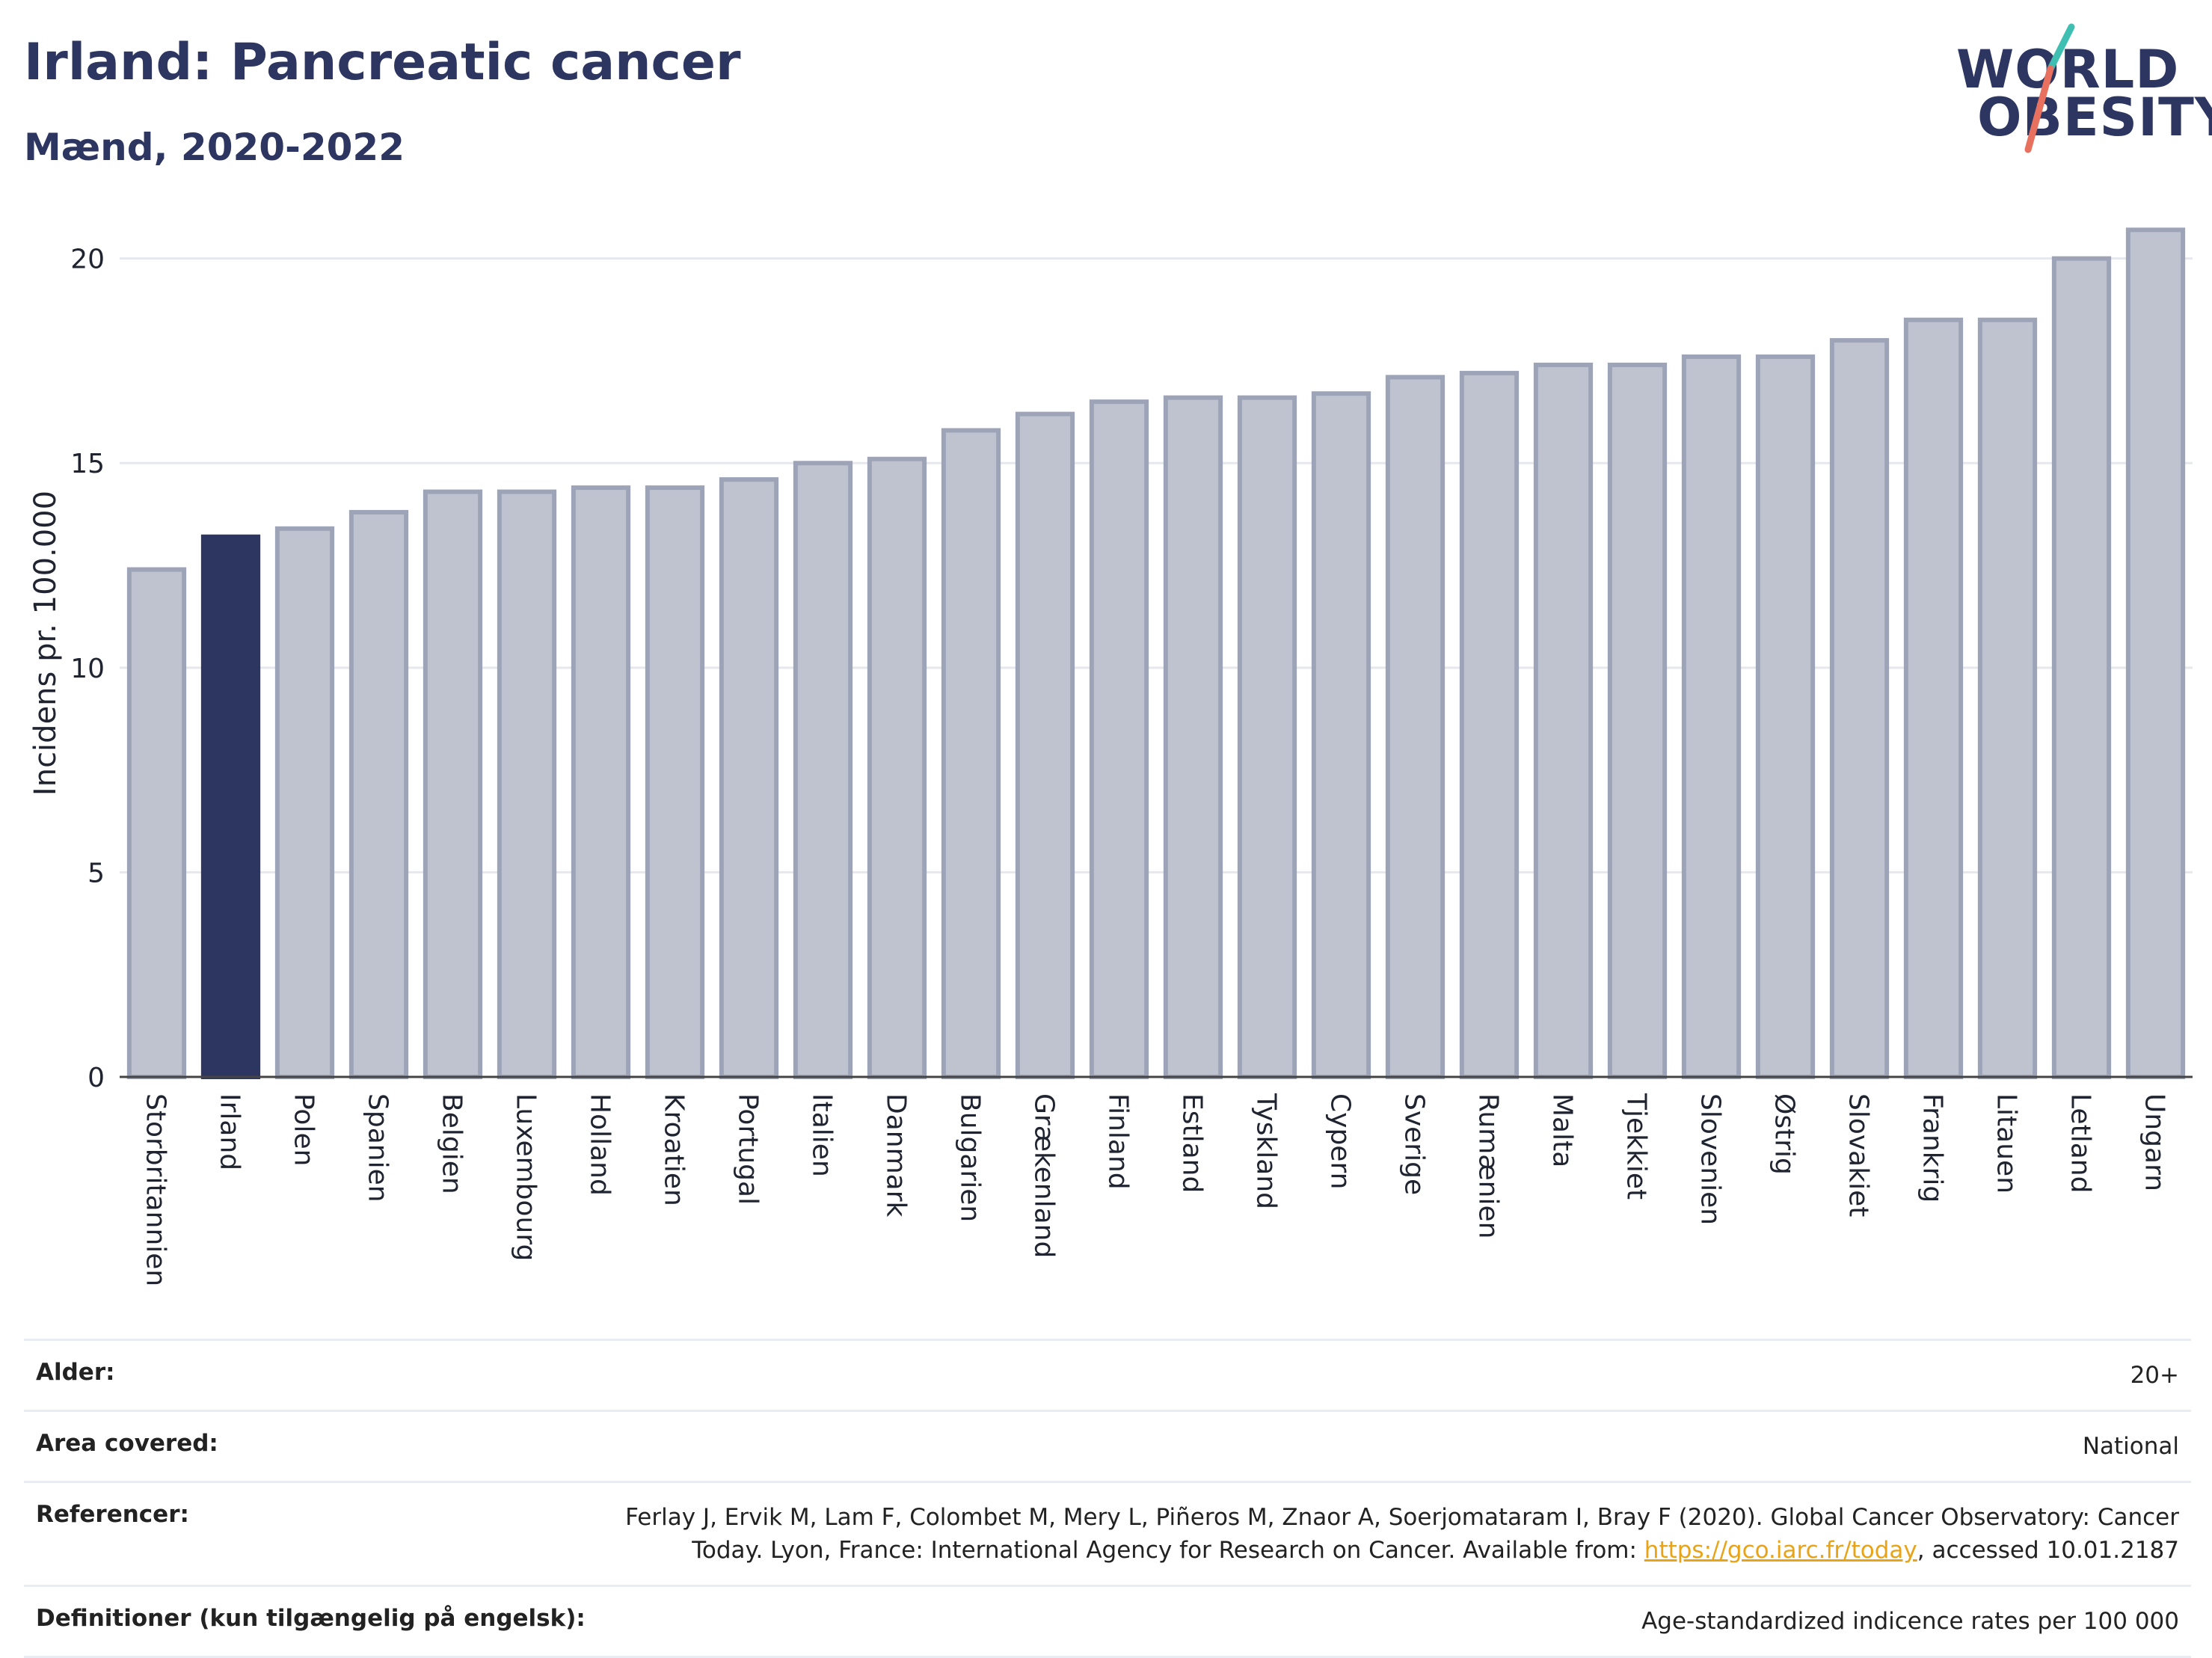 This screenshot has width=2212, height=1658. What do you see at coordinates (453, 784) in the screenshot?
I see `bar-belgien` at bounding box center [453, 784].